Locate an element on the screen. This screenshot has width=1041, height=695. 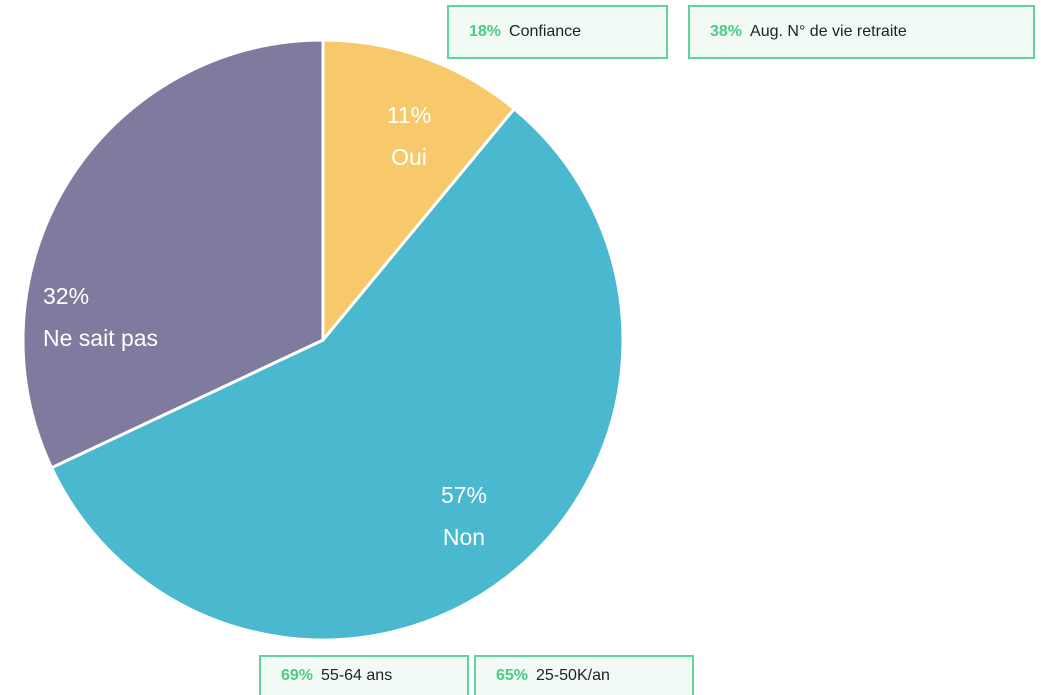
annotation-percent: 38% is located at coordinates (726, 31).